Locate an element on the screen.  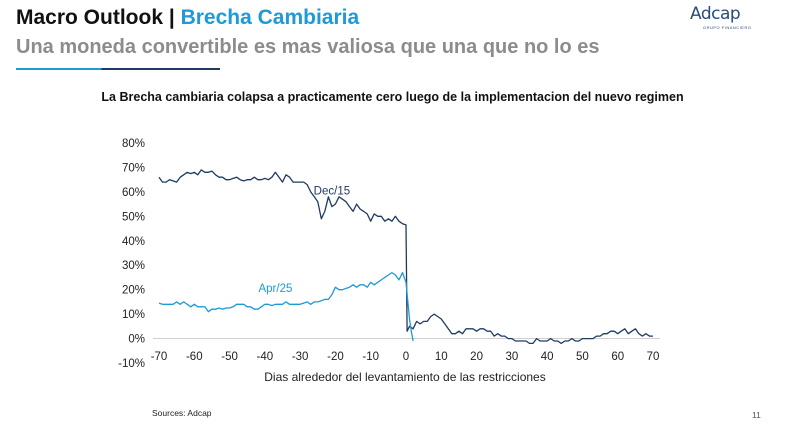
page-title: Macro Outlook | Brecha Cambiaria is located at coordinates (187, 18).